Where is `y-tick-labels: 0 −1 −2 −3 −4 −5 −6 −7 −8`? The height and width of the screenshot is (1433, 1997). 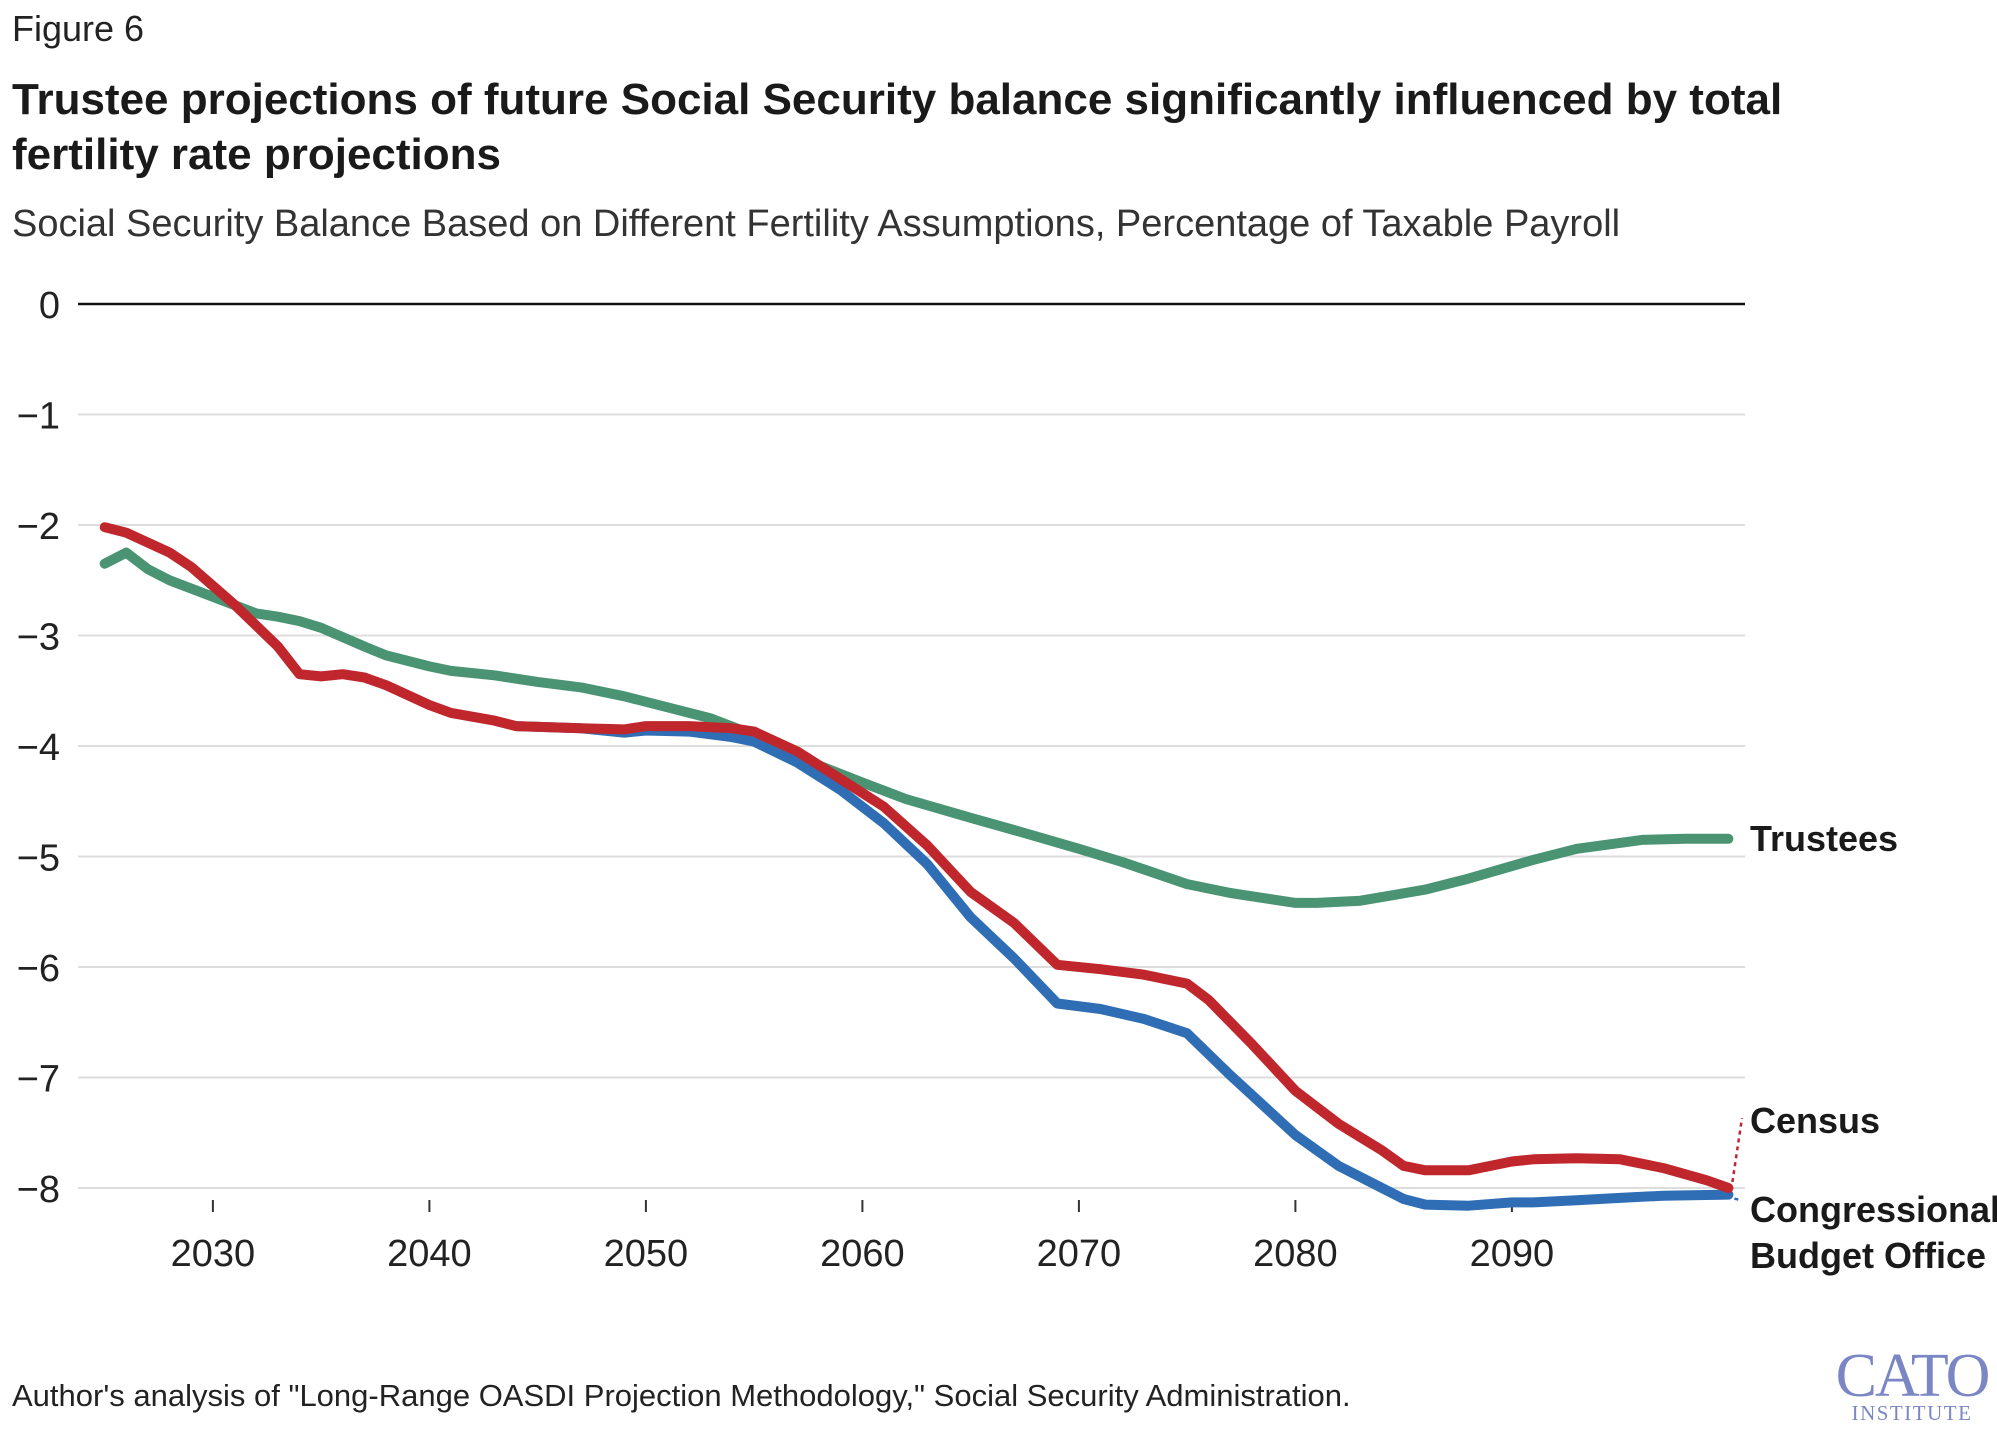
y-tick-labels: 0 −1 −2 −3 −4 −5 −6 −7 −8 is located at coordinates (38, 748).